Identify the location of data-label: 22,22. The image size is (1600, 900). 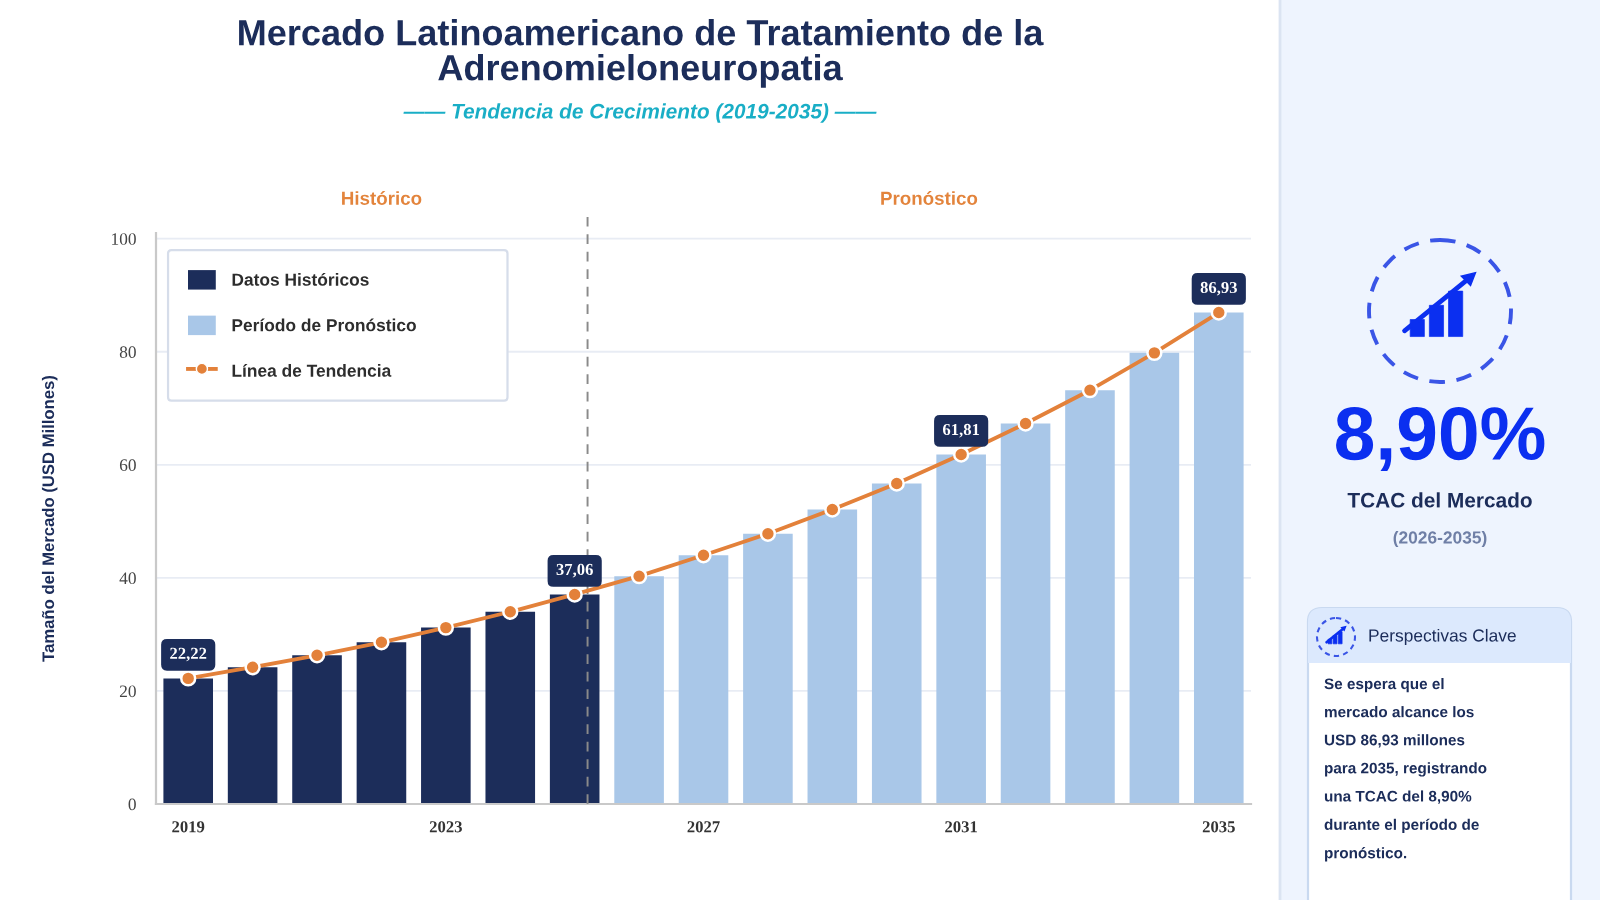
(188, 654).